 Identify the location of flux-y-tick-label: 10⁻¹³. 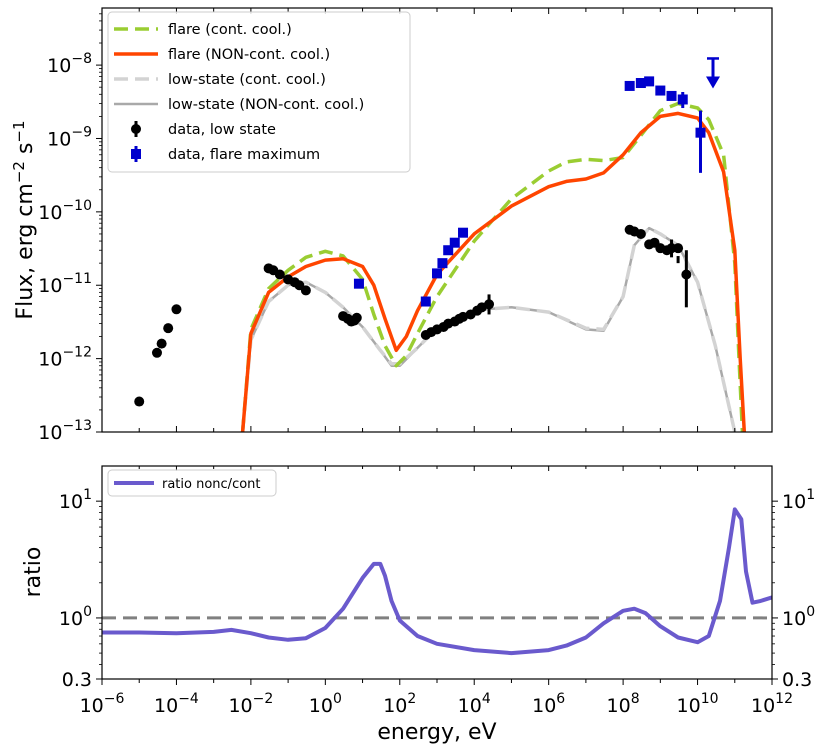
(65, 431).